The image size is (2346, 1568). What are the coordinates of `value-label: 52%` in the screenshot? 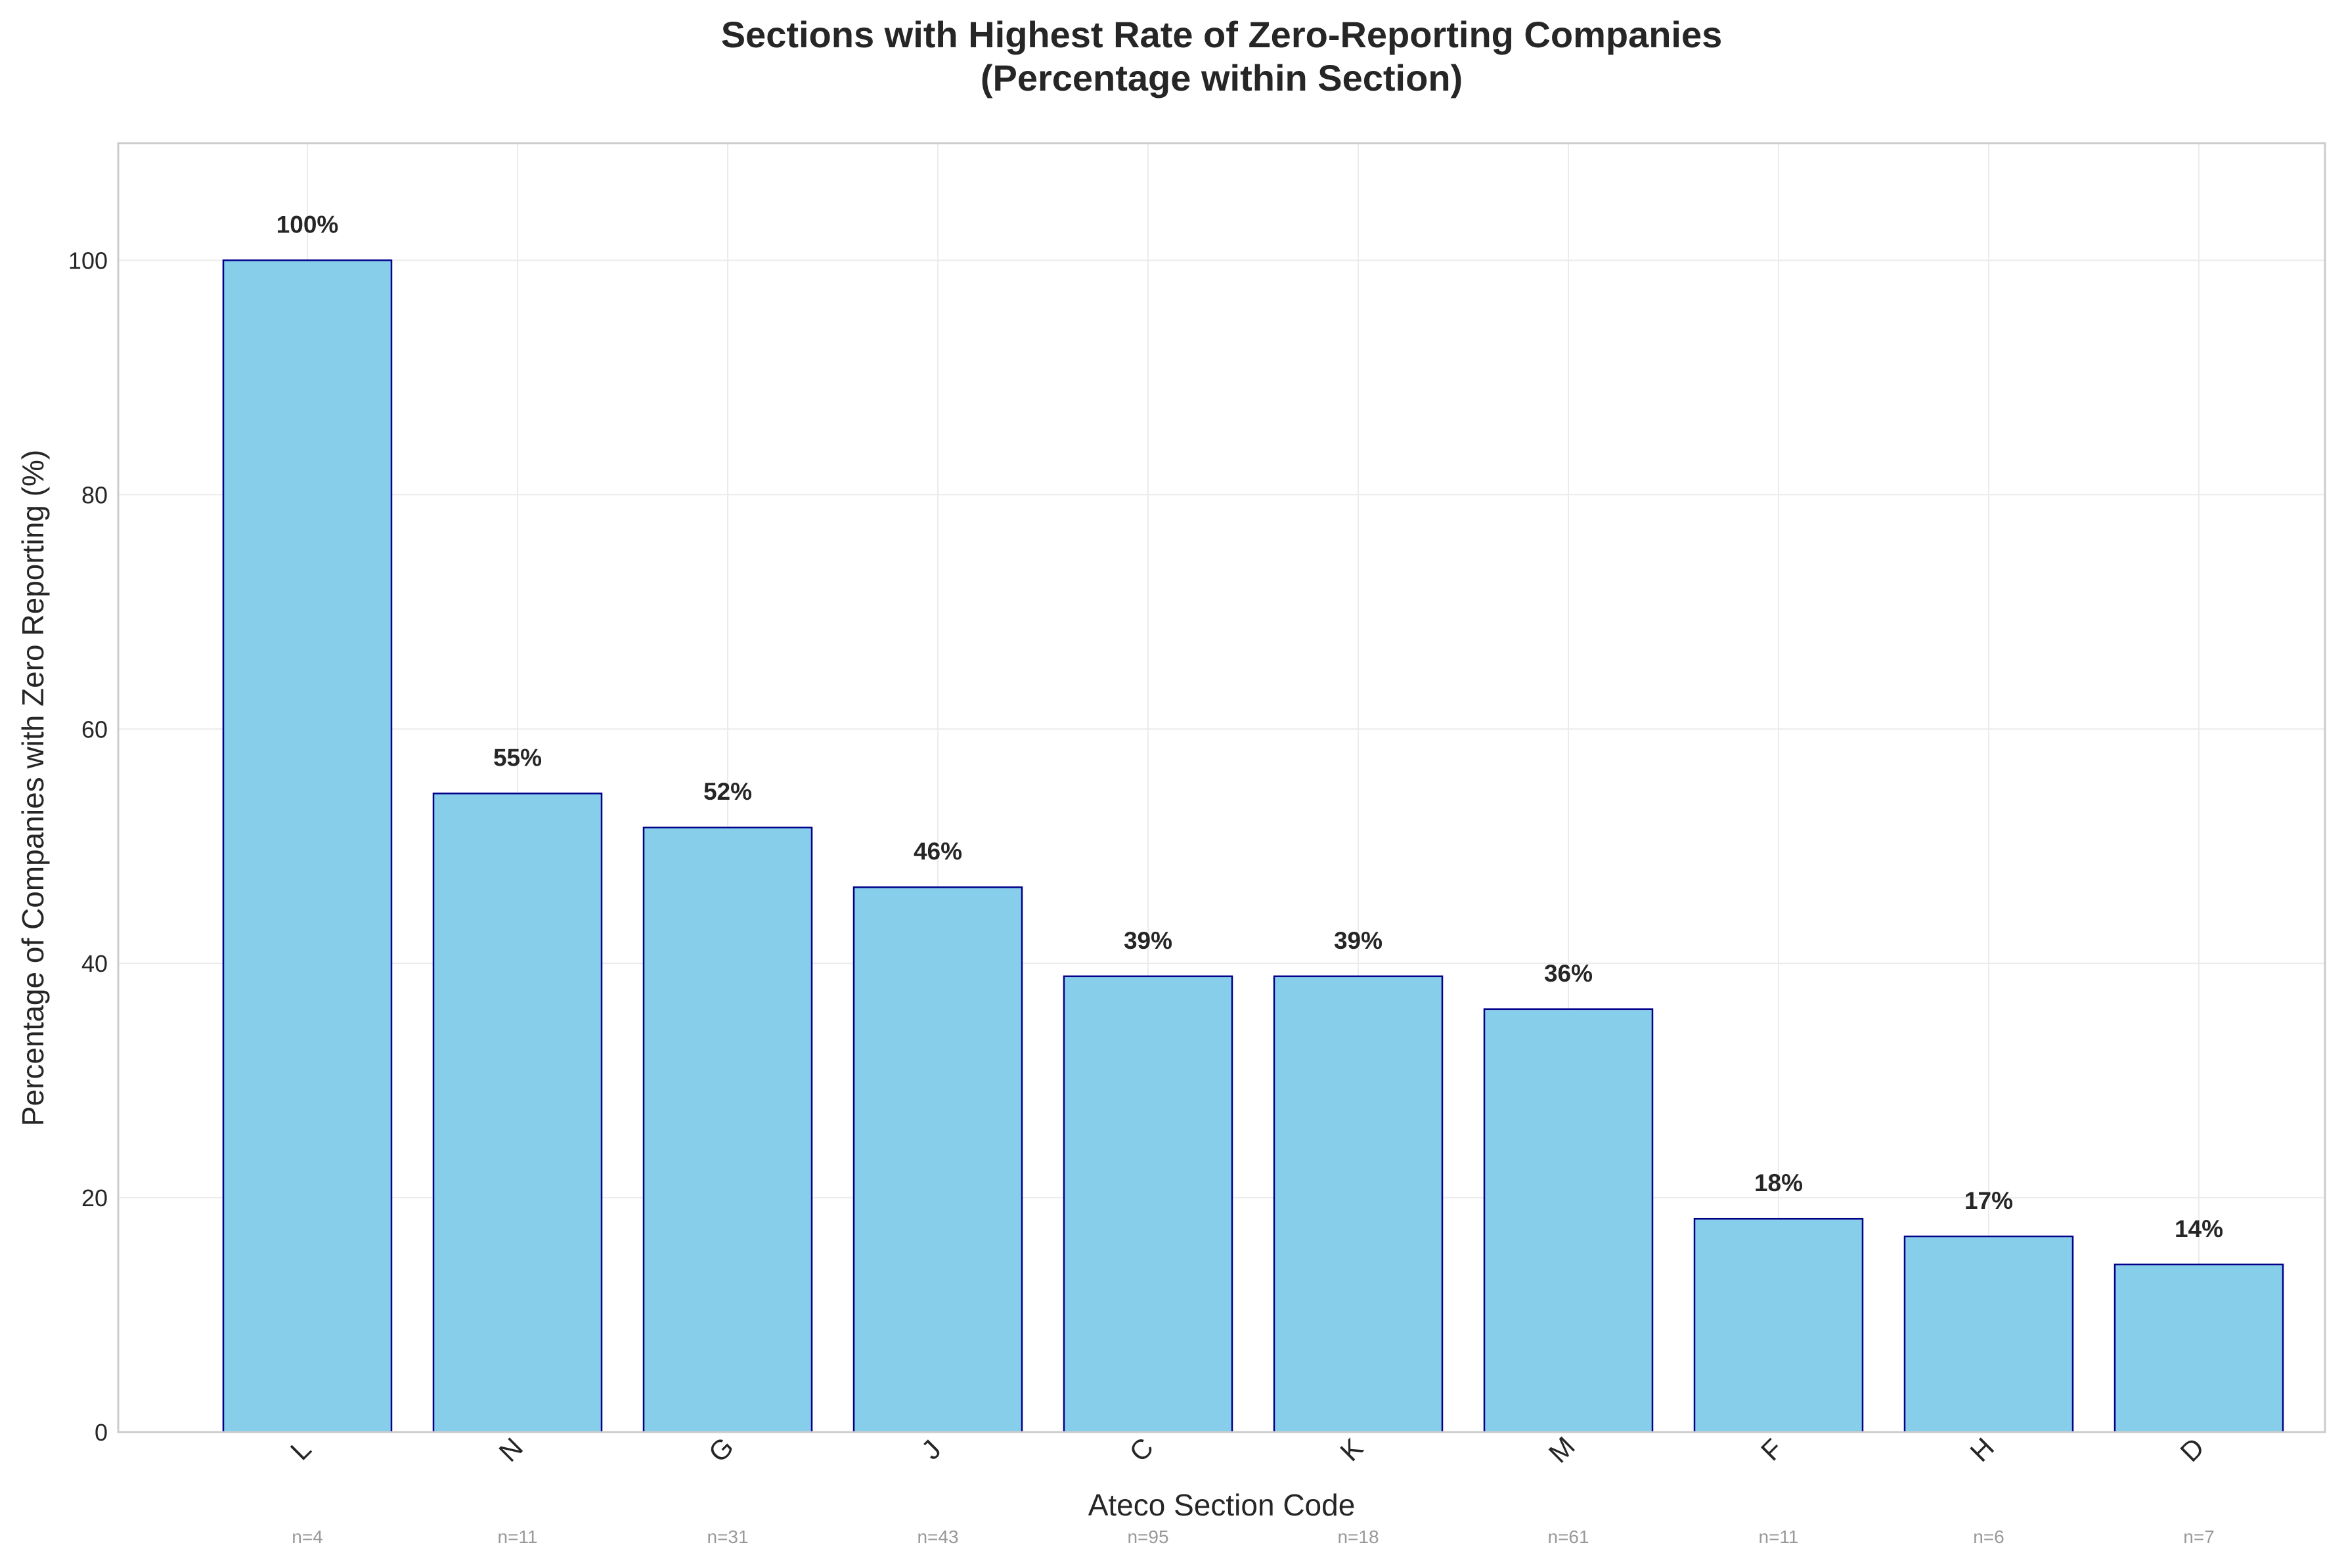 It's located at (728, 792).